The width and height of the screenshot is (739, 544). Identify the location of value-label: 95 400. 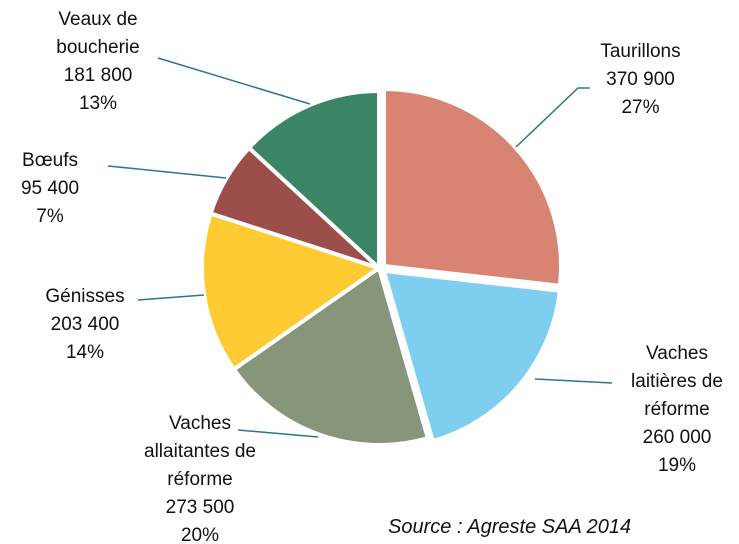
(50, 188).